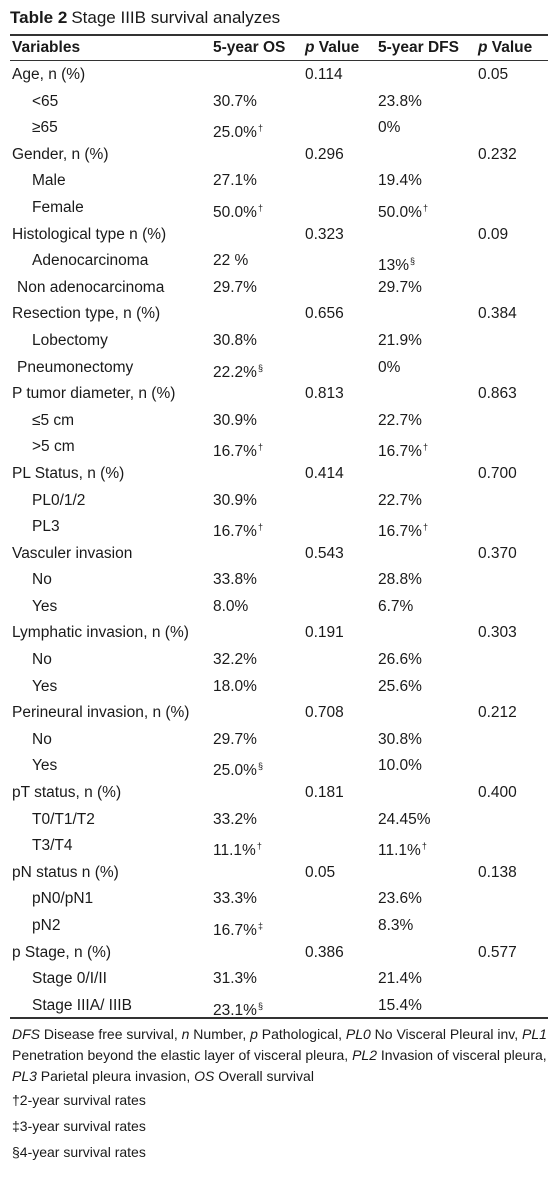 Image resolution: width=559 pixels, height=1184 pixels. What do you see at coordinates (497, 314) in the screenshot?
I see `dfs-p-value-text: 0.384` at bounding box center [497, 314].